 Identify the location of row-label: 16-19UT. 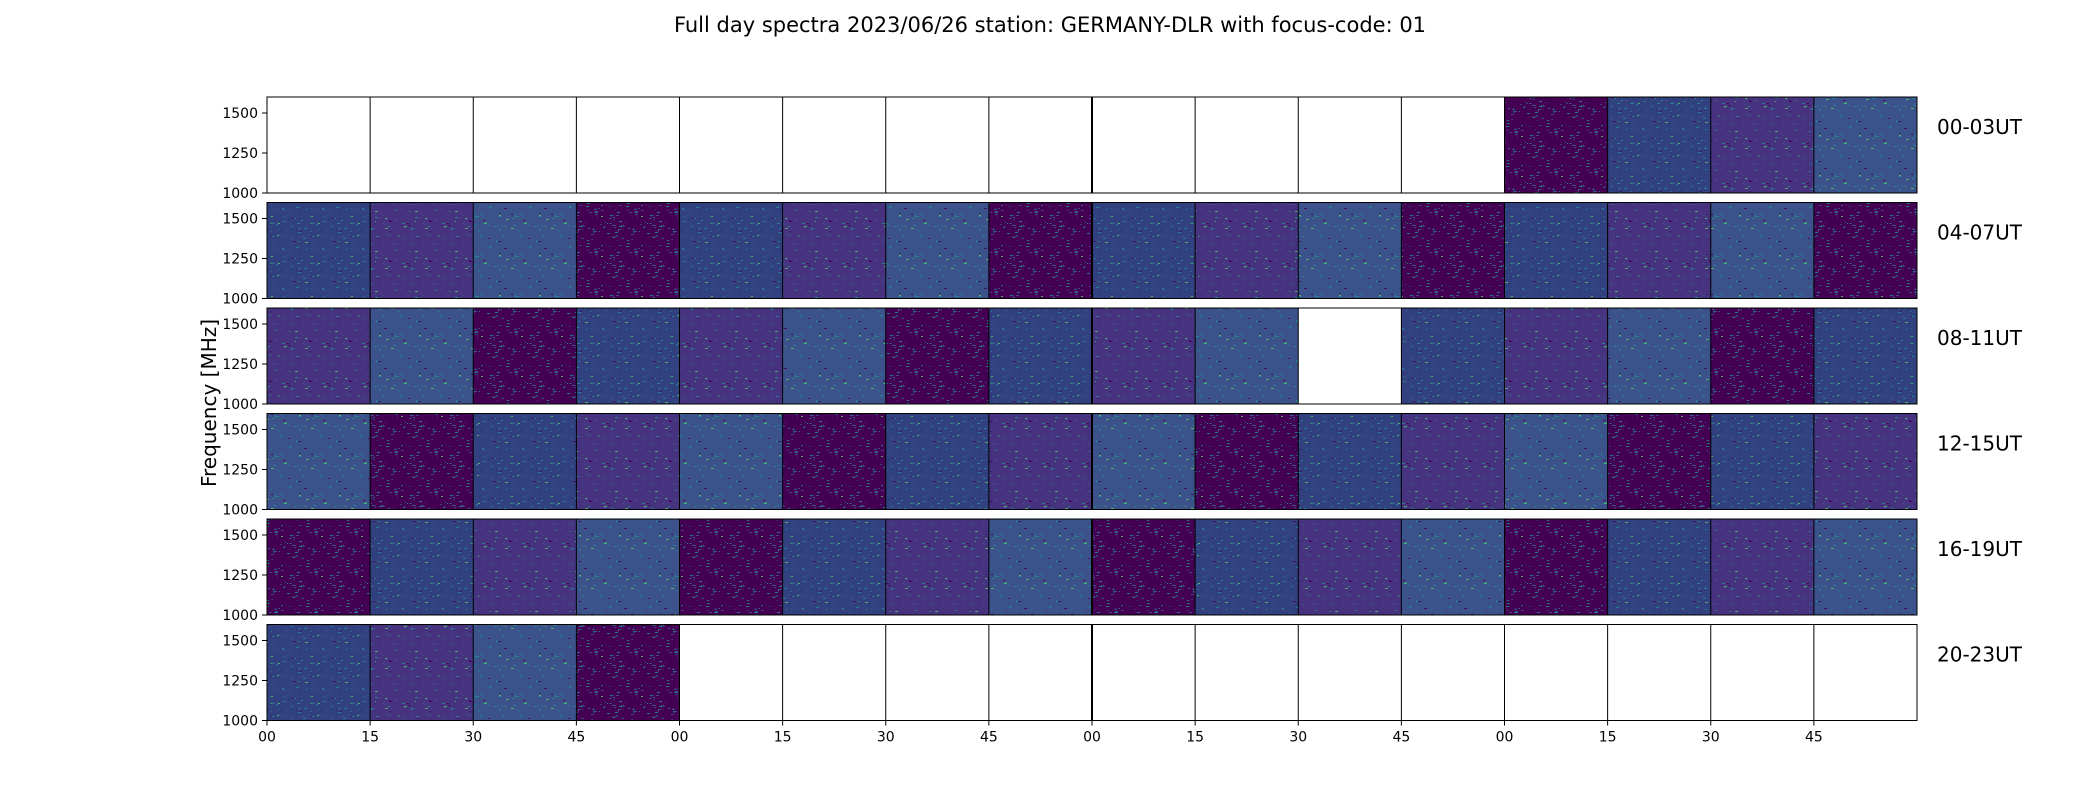
(1980, 549).